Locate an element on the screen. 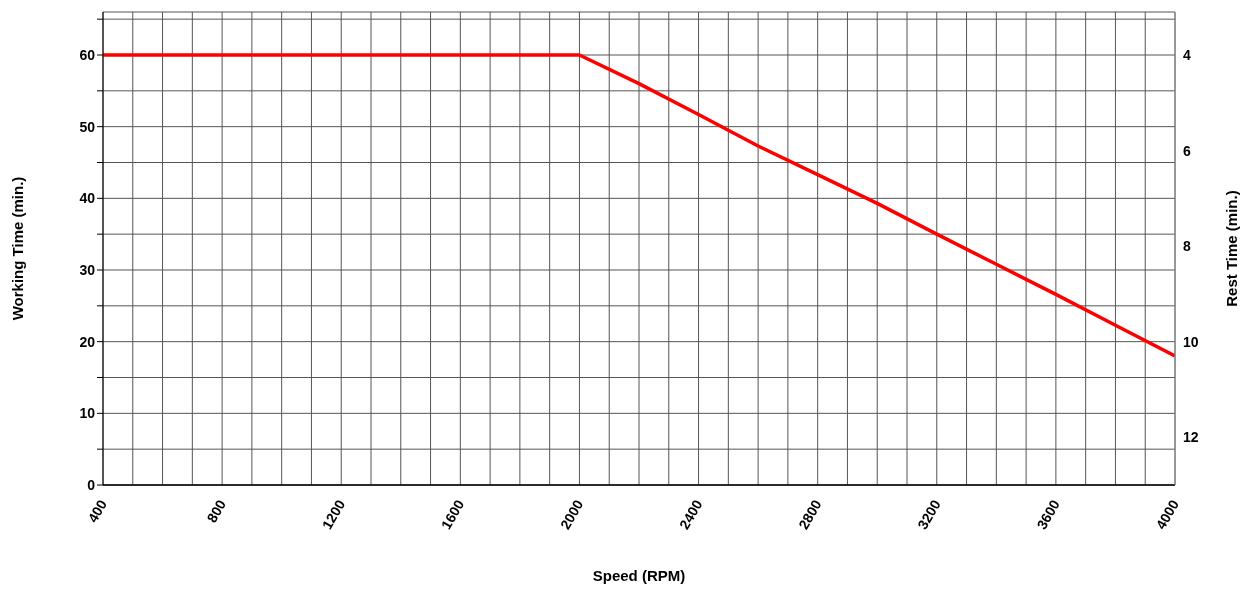 Image resolution: width=1248 pixels, height=597 pixels. y2-tick-label: 12 is located at coordinates (1191, 437).